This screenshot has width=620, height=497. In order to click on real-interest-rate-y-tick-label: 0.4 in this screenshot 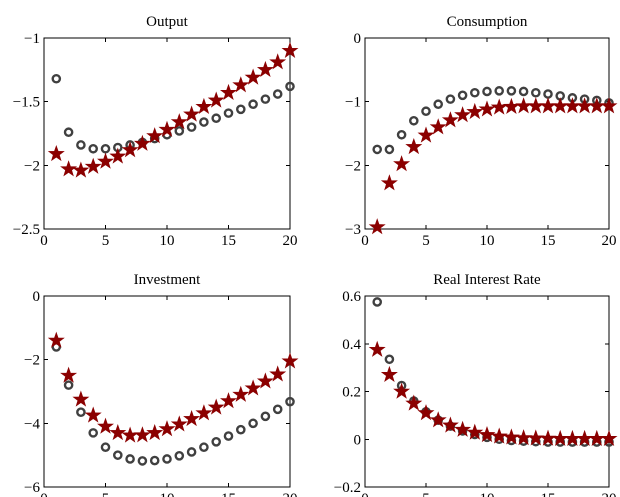, I will do `click(351, 345)`.